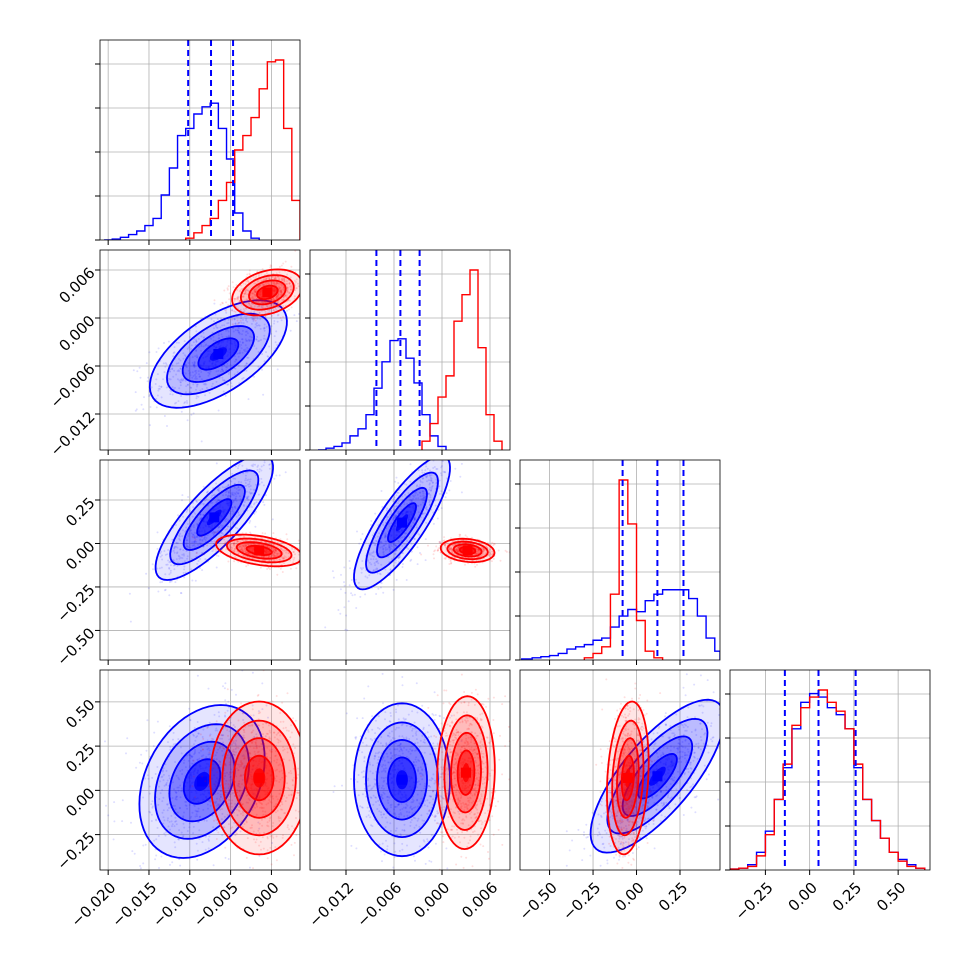 Image resolution: width=970 pixels, height=975 pixels. I want to click on peak-marker-red, so click(267, 292).